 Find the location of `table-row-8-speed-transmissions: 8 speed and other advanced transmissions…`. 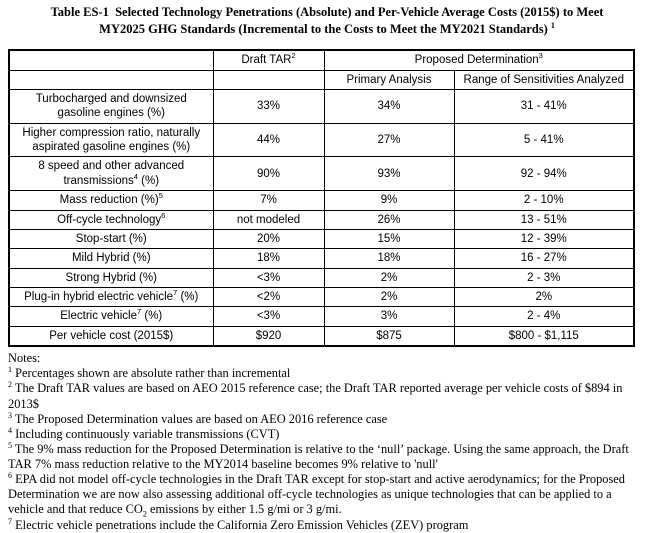

table-row-8-speed-transmissions: 8 speed and other advanced transmissions… is located at coordinates (321, 174).